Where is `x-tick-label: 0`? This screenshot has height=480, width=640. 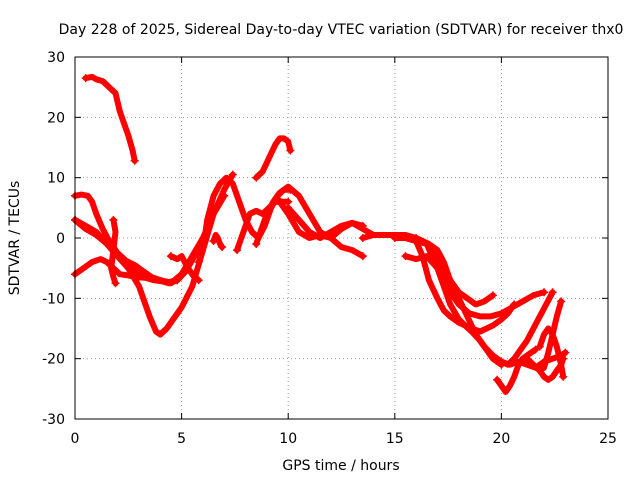 x-tick-label: 0 is located at coordinates (75, 439).